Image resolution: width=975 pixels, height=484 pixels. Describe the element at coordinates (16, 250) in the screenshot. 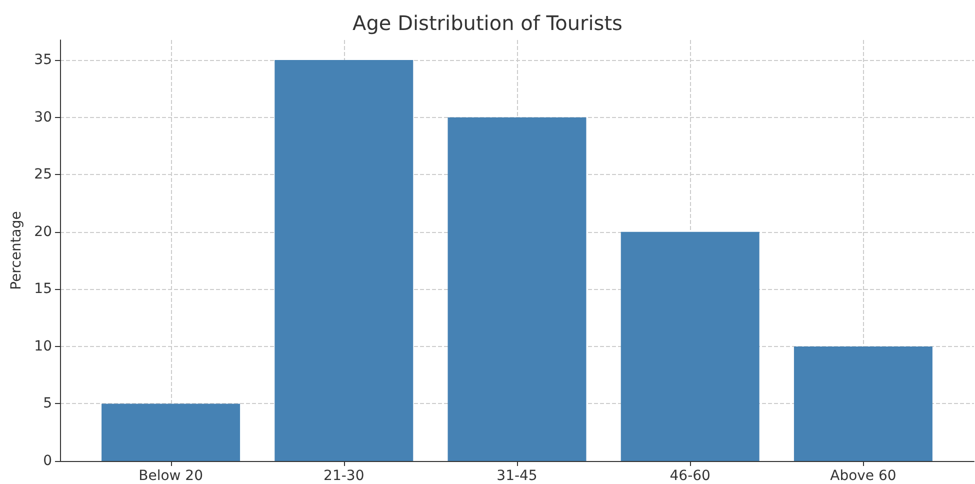

I see `y-axis-title: Percentage` at that location.